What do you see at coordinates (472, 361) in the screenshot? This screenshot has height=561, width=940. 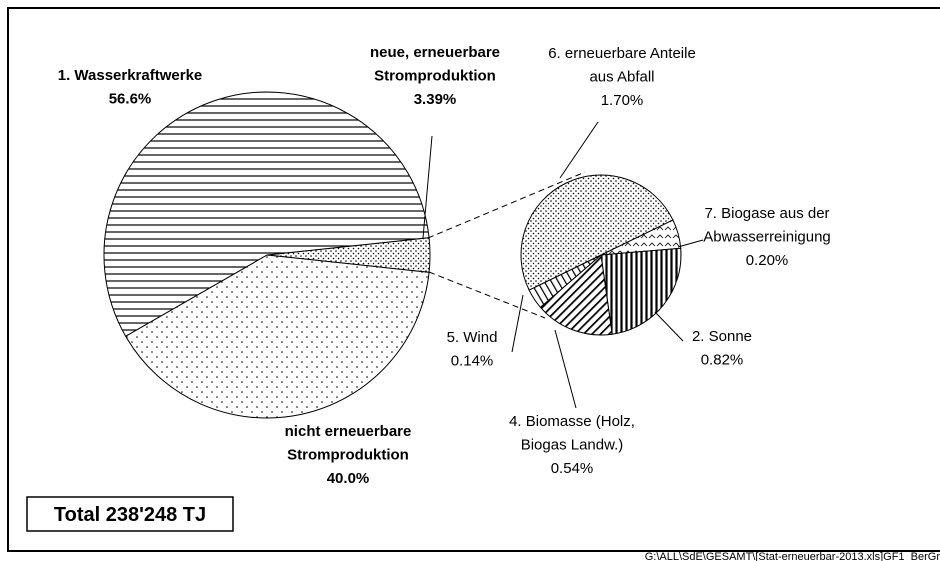 I see `value-label: 0.14%` at bounding box center [472, 361].